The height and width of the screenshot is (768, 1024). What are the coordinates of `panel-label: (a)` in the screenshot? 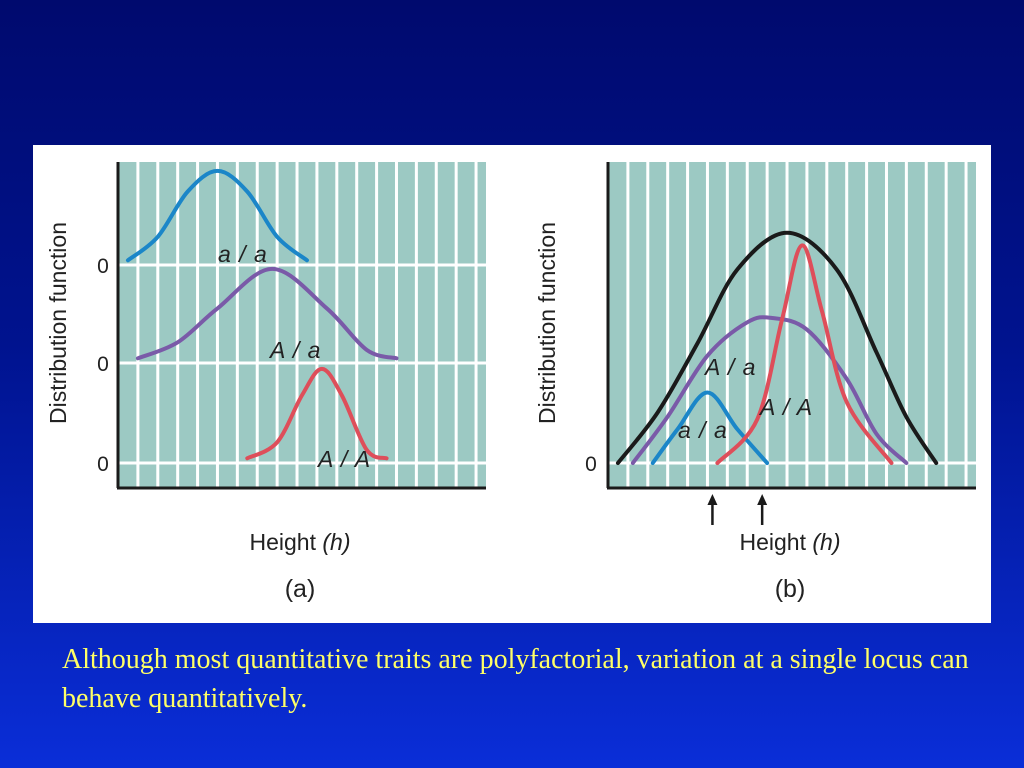 It's located at (300, 589).